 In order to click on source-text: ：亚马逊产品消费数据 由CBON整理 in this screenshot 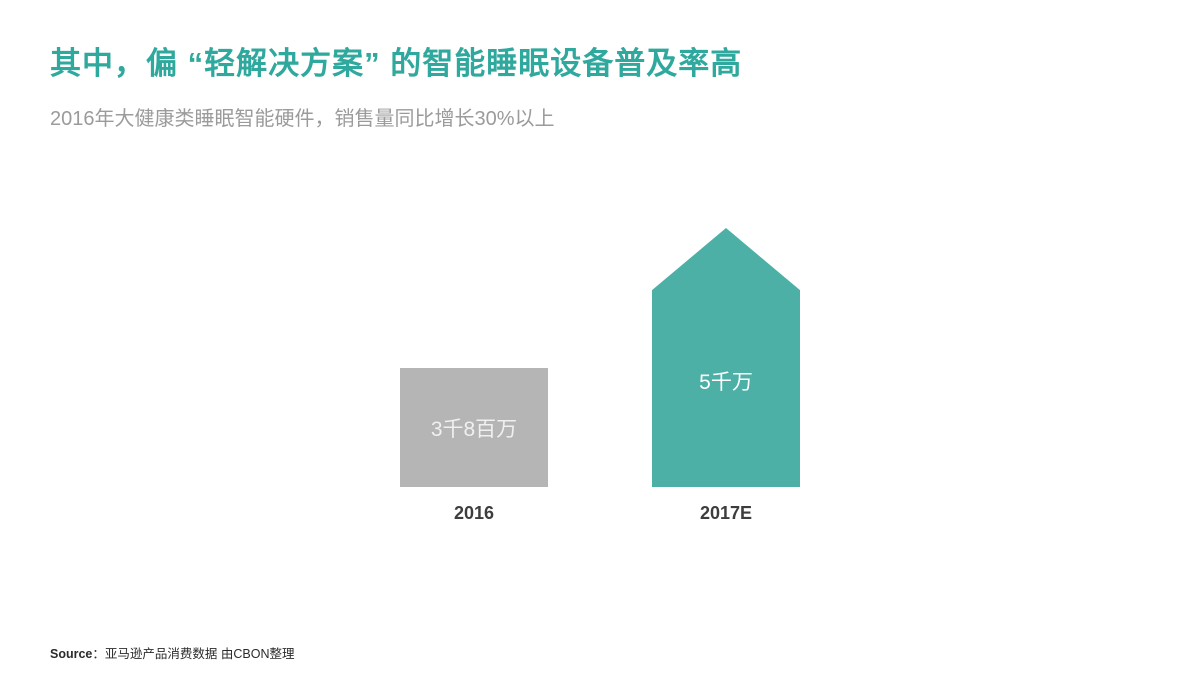, I will do `click(193, 654)`.